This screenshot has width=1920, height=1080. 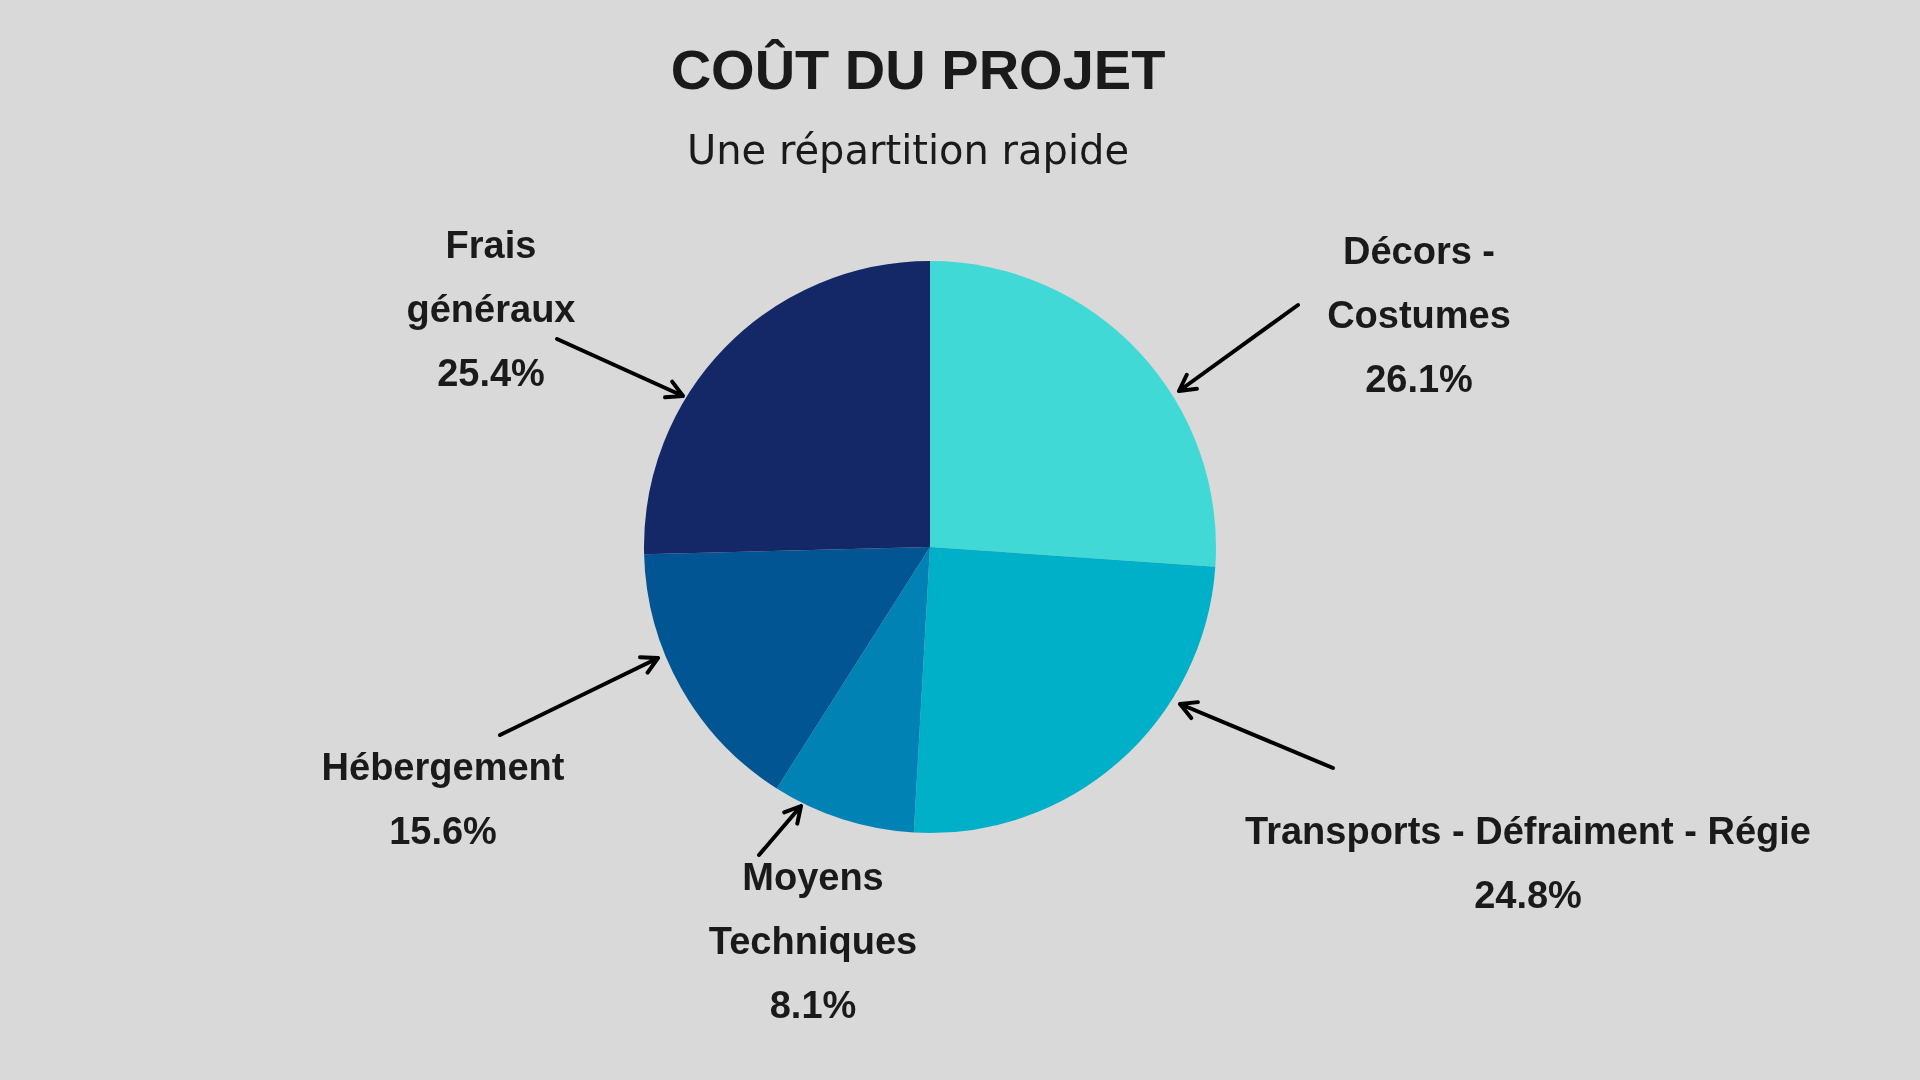 I want to click on slice-label: Décors - Costumes, so click(x=1419, y=283).